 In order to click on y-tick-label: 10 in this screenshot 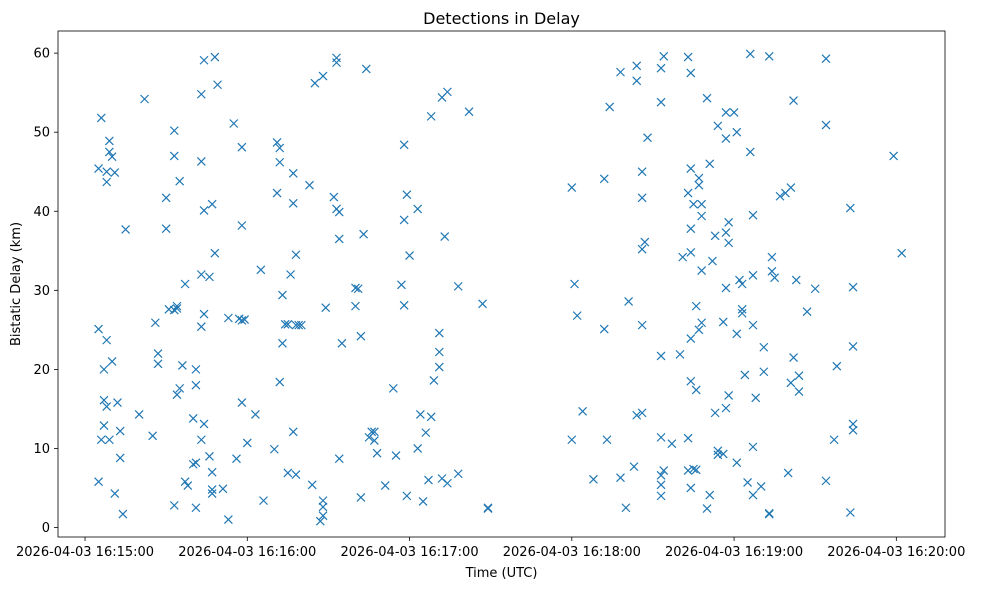, I will do `click(41, 449)`.